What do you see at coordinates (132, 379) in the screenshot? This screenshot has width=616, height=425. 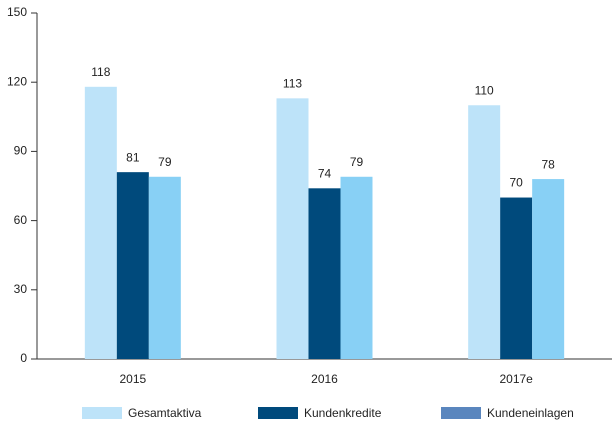 I see `x-tick-label: 2015` at bounding box center [132, 379].